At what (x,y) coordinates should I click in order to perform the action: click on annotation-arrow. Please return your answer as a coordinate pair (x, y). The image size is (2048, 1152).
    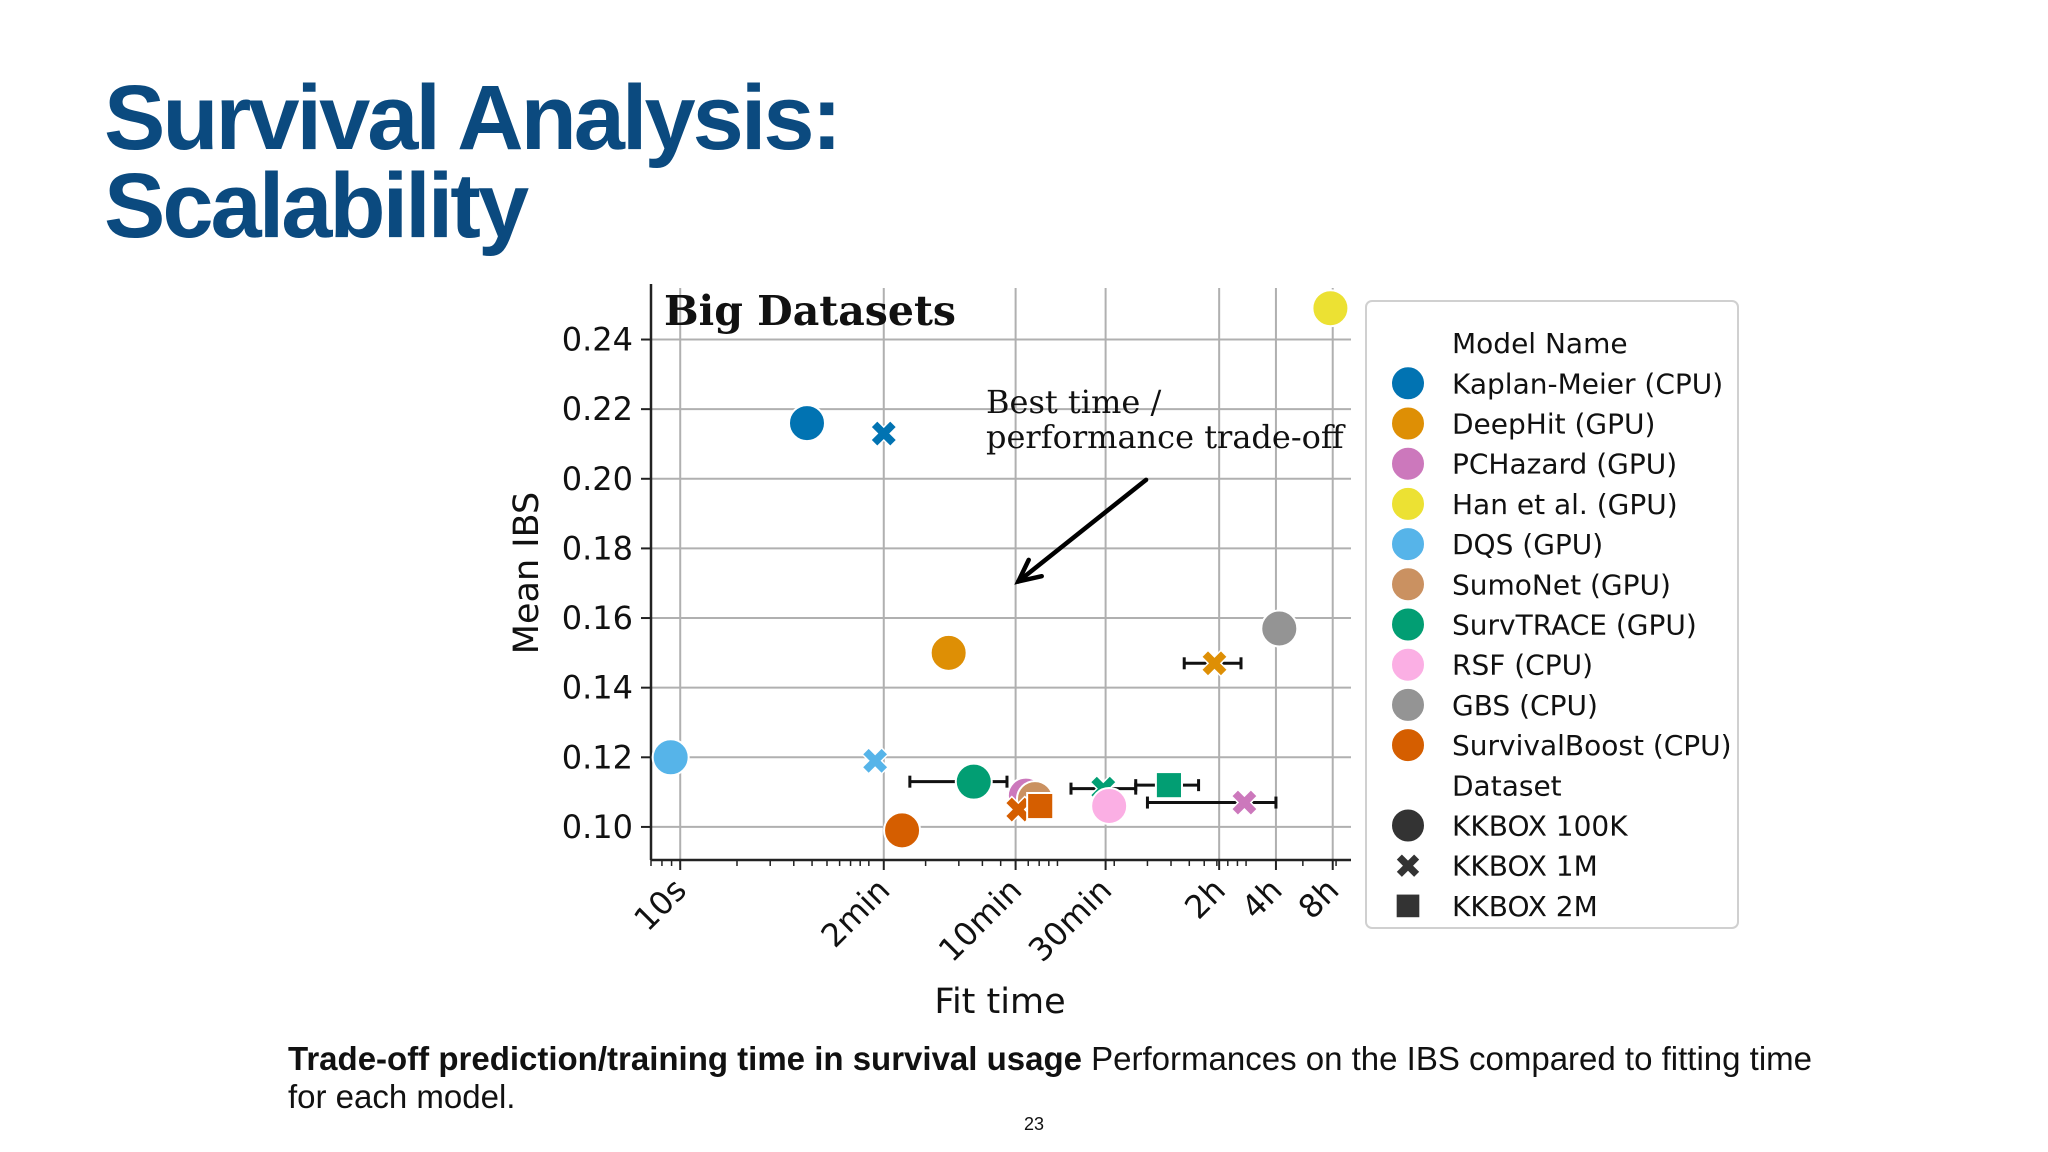
    Looking at the image, I should click on (1081, 531).